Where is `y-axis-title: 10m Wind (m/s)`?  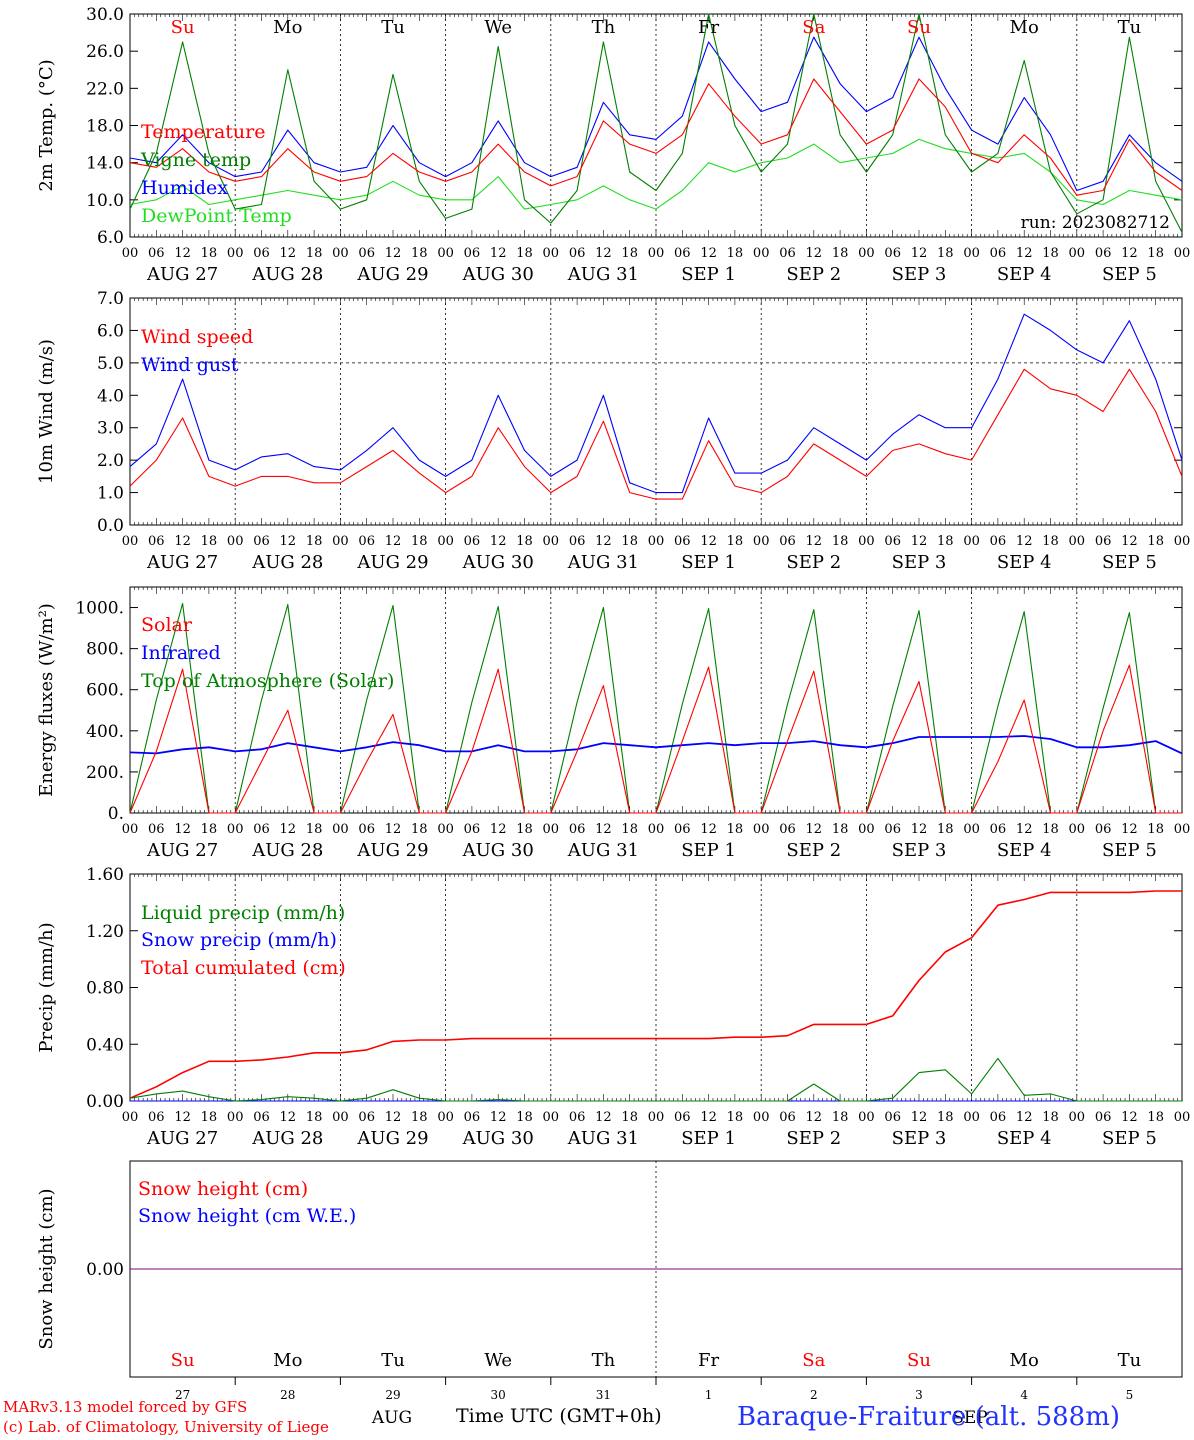 y-axis-title: 10m Wind (m/s) is located at coordinates (46, 411).